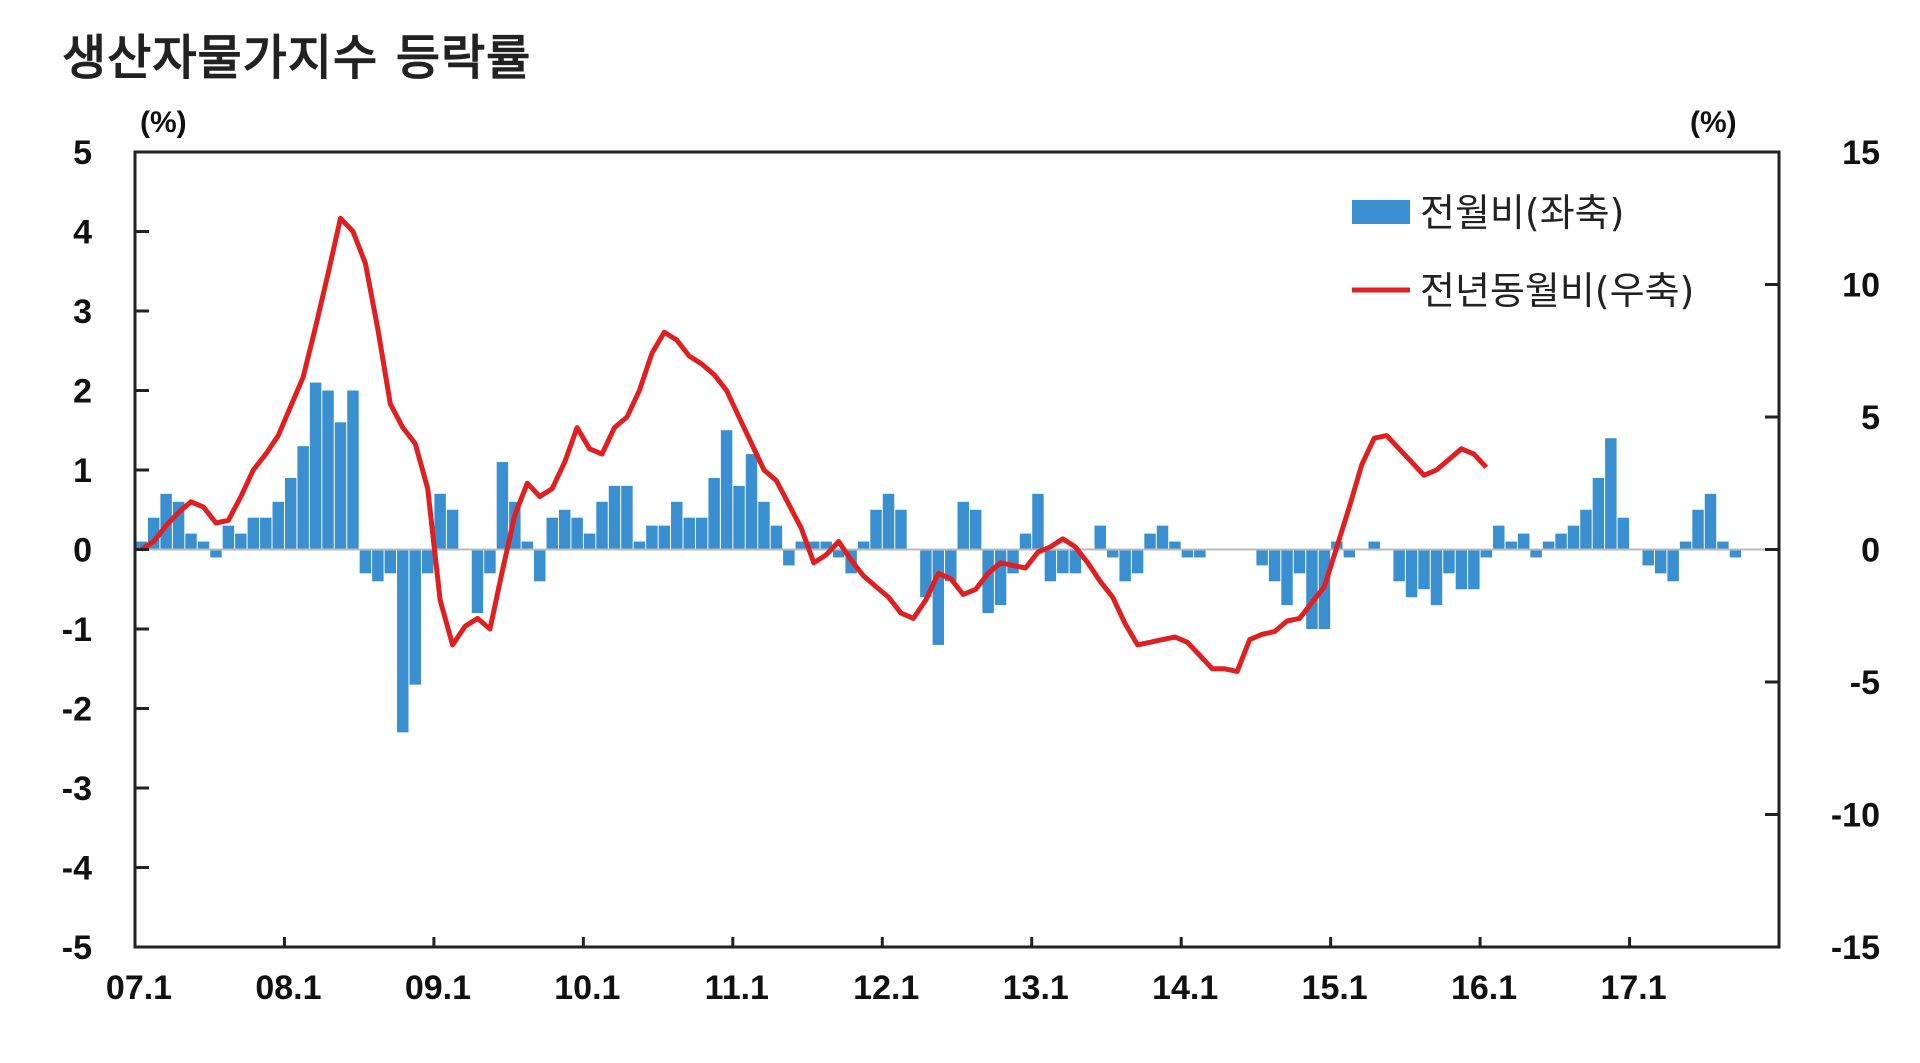 Image resolution: width=1920 pixels, height=1063 pixels. I want to click on x-tick-label: 14.1, so click(1185, 988).